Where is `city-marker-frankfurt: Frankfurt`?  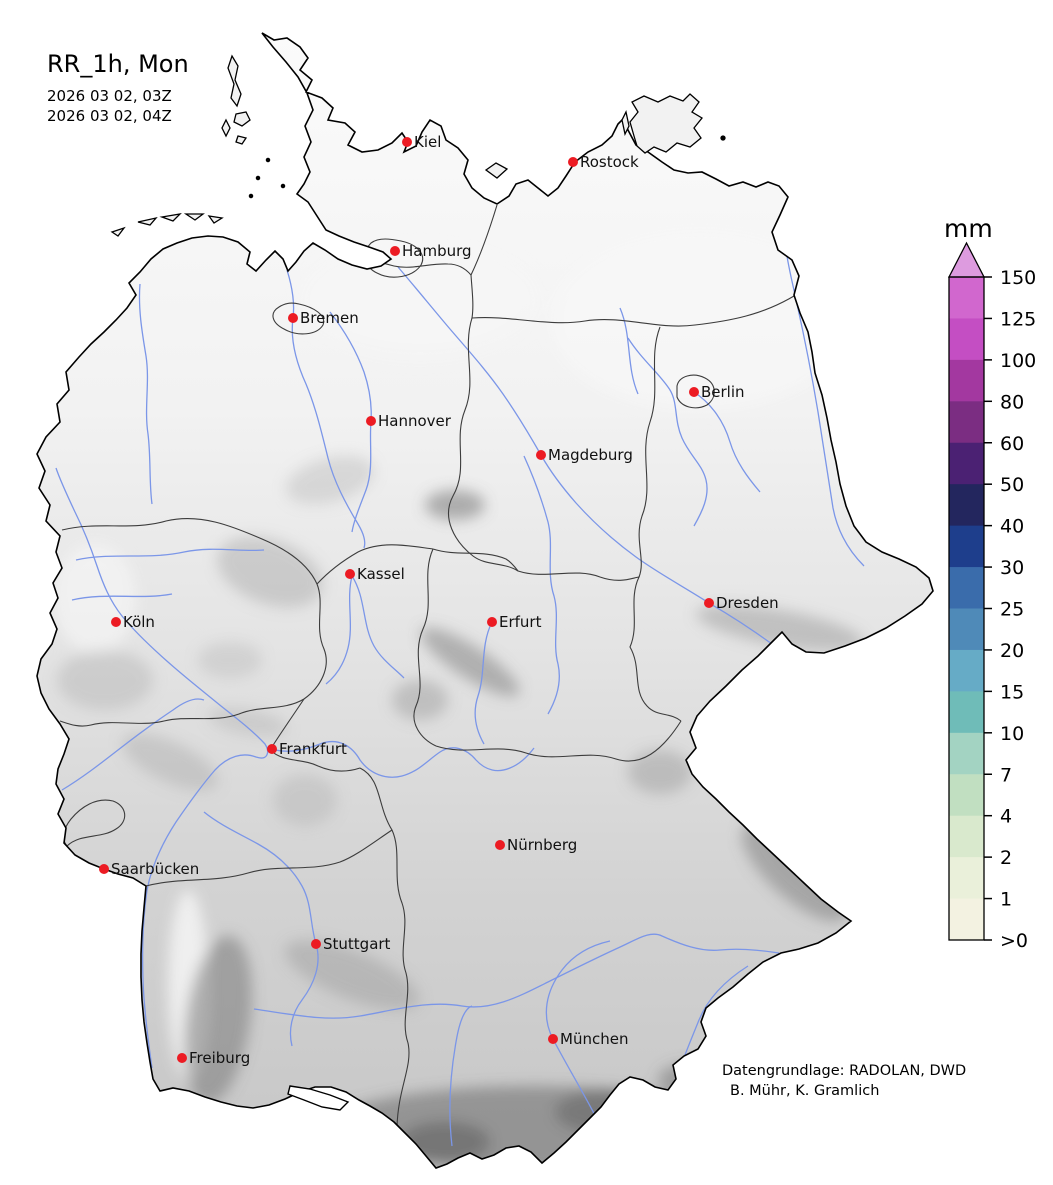 city-marker-frankfurt: Frankfurt is located at coordinates (307, 749).